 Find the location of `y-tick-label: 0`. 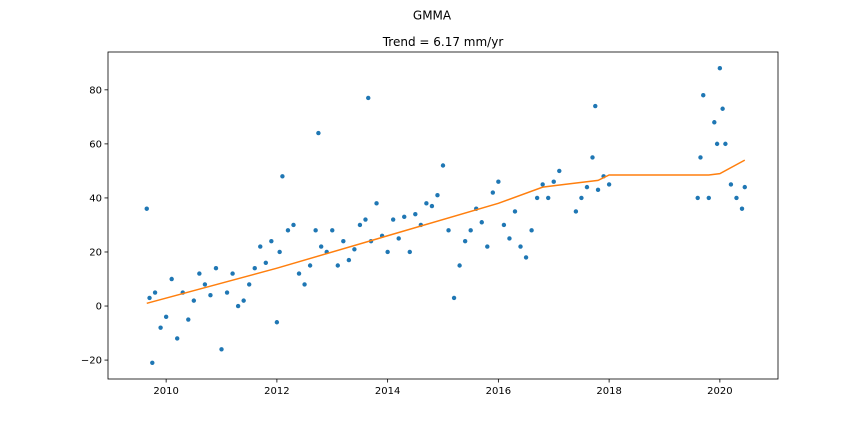

y-tick-label: 0 is located at coordinates (99, 307).